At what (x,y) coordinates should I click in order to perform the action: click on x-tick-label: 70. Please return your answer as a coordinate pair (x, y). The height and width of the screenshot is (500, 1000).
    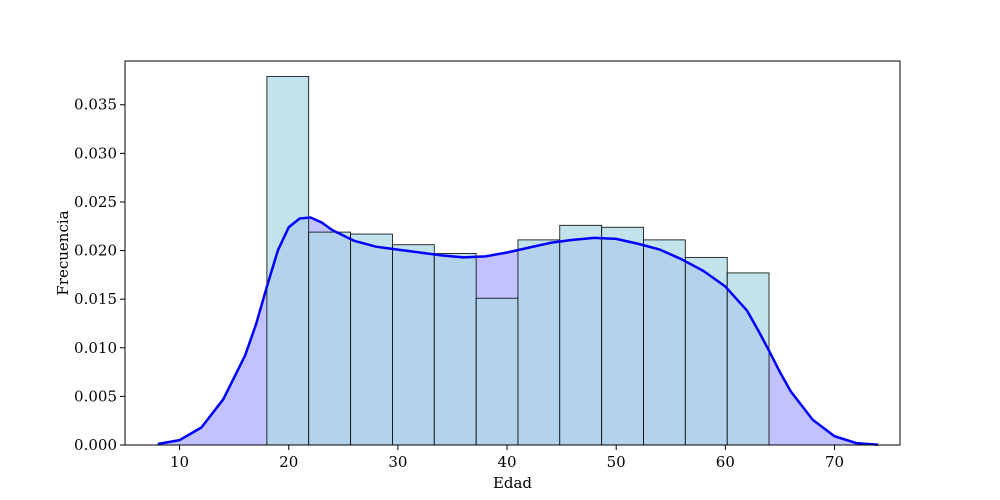
    Looking at the image, I should click on (834, 462).